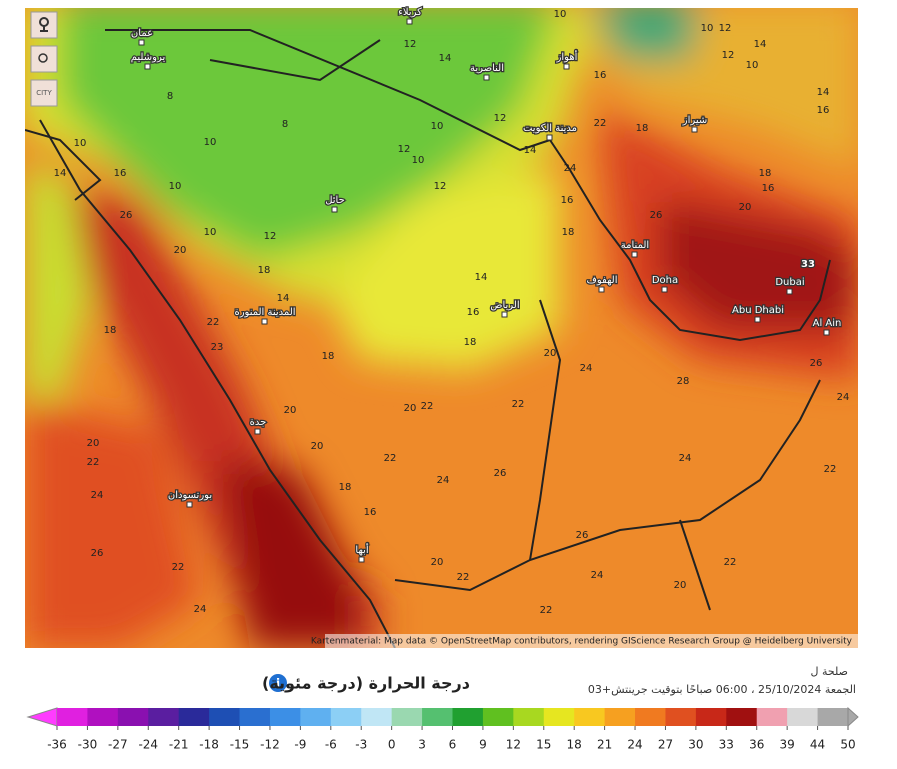  What do you see at coordinates (264, 312) in the screenshot?
I see `city-label: المدينة المنورة` at bounding box center [264, 312].